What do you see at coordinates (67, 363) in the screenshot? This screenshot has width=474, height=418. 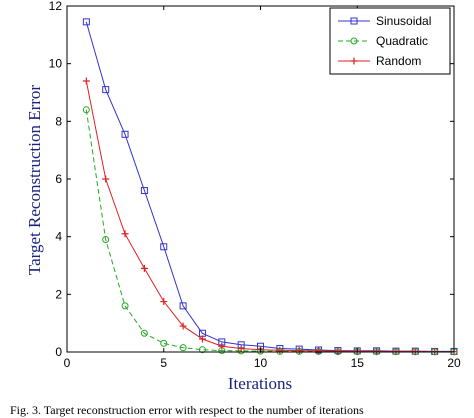 I see `x-tick-label: 0` at bounding box center [67, 363].